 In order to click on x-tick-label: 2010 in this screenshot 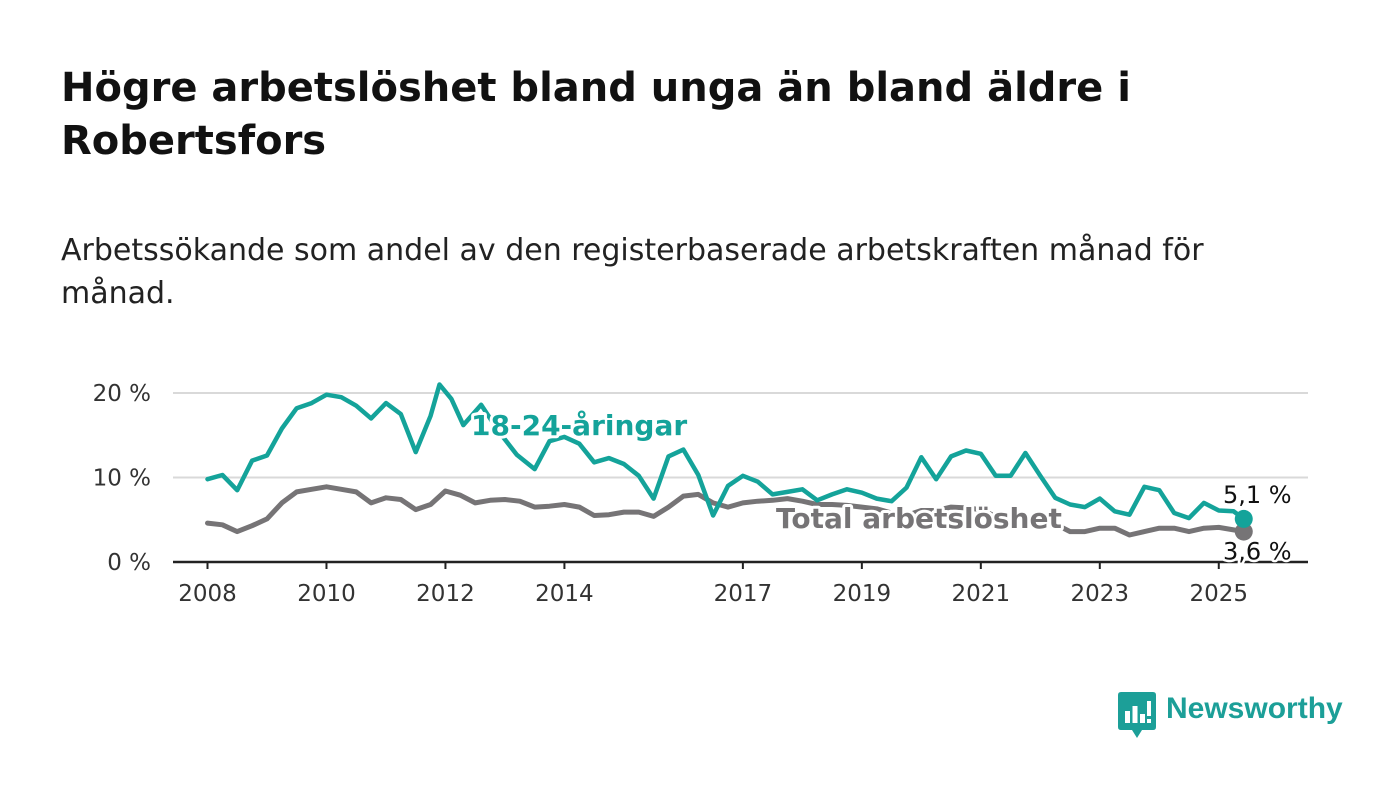, I will do `click(326, 594)`.